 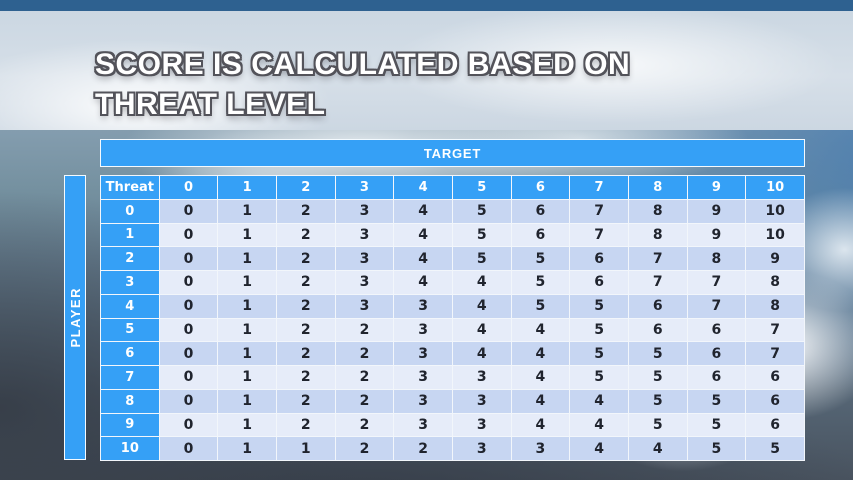 I want to click on player-axis-label-text: PLAYER, so click(x=75, y=317).